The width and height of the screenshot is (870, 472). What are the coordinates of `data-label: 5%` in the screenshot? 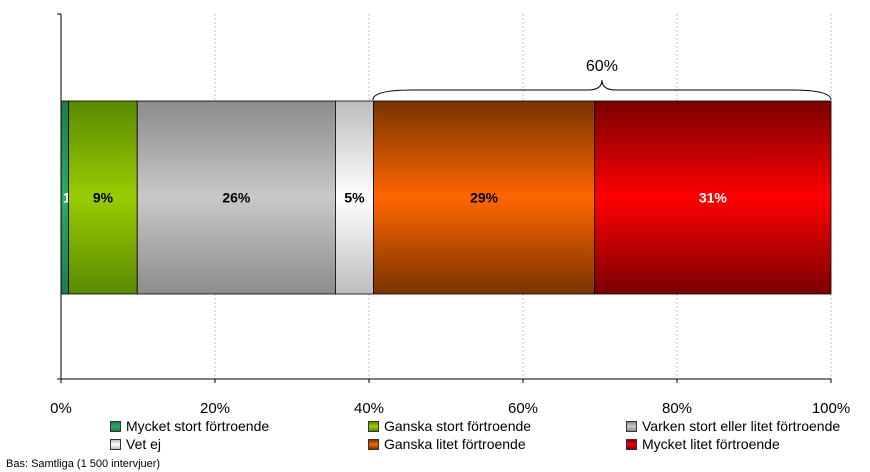 It's located at (354, 198).